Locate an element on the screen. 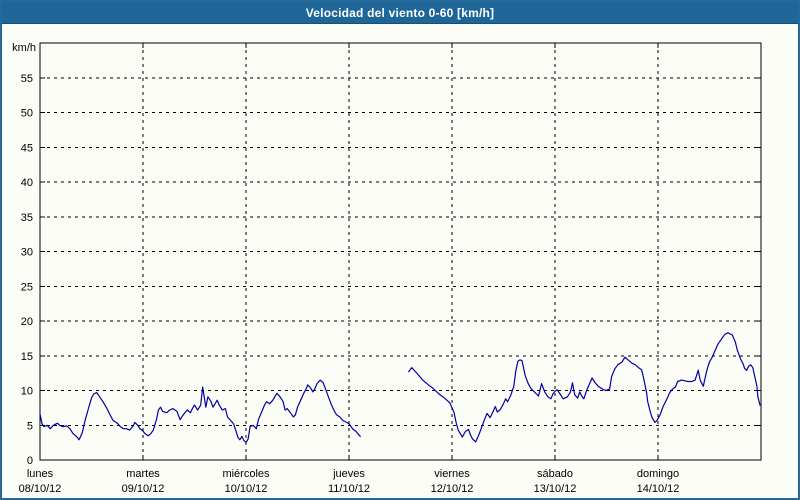  x-date-label: 12/10/12 is located at coordinates (452, 489).